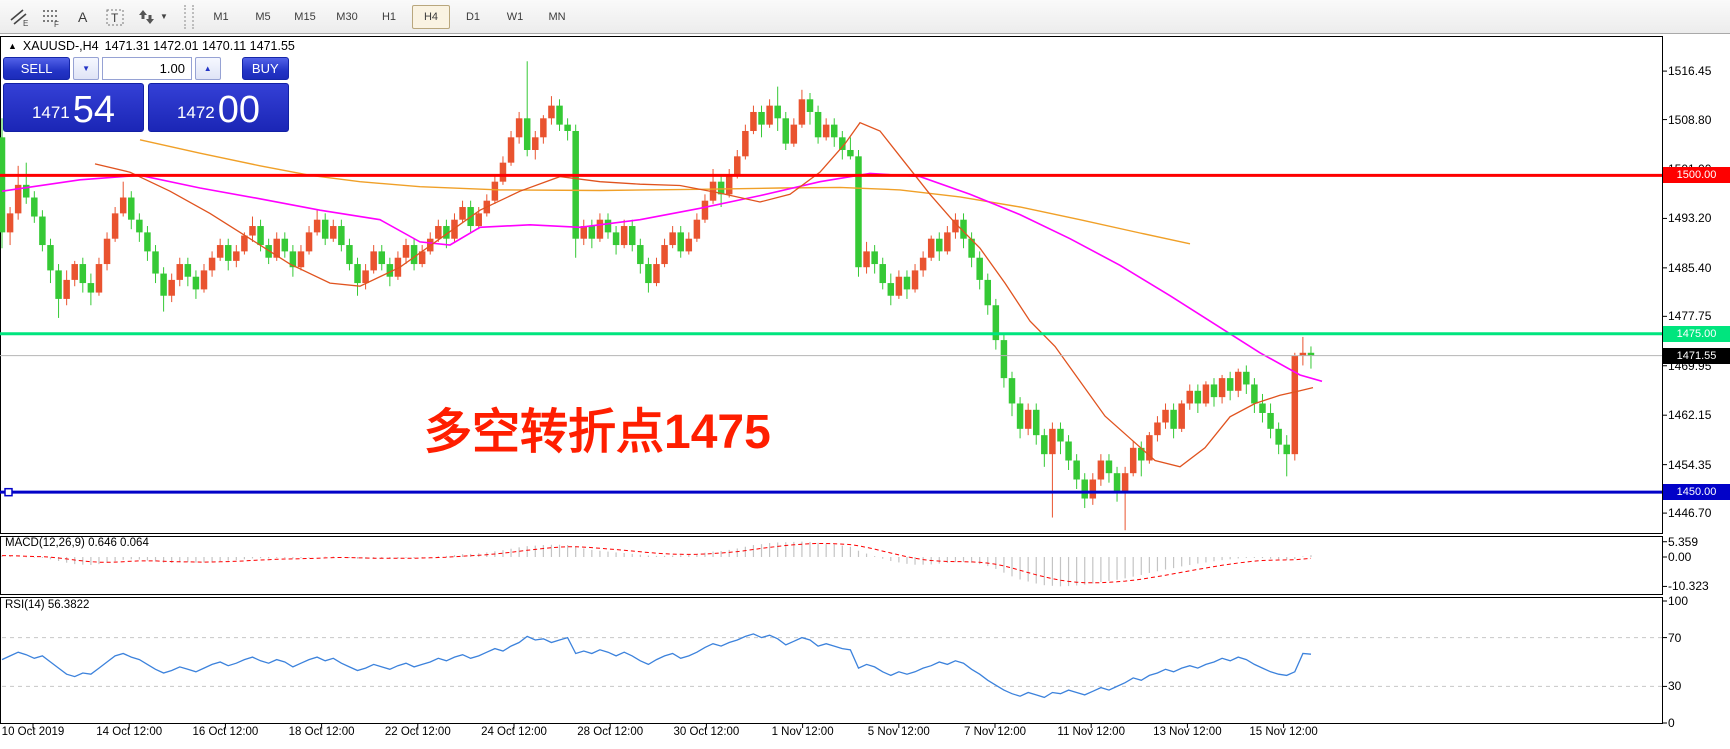 Image resolution: width=1730 pixels, height=749 pixels. Describe the element at coordinates (263, 16) in the screenshot. I see `timeframe-m5-button: M5` at that location.